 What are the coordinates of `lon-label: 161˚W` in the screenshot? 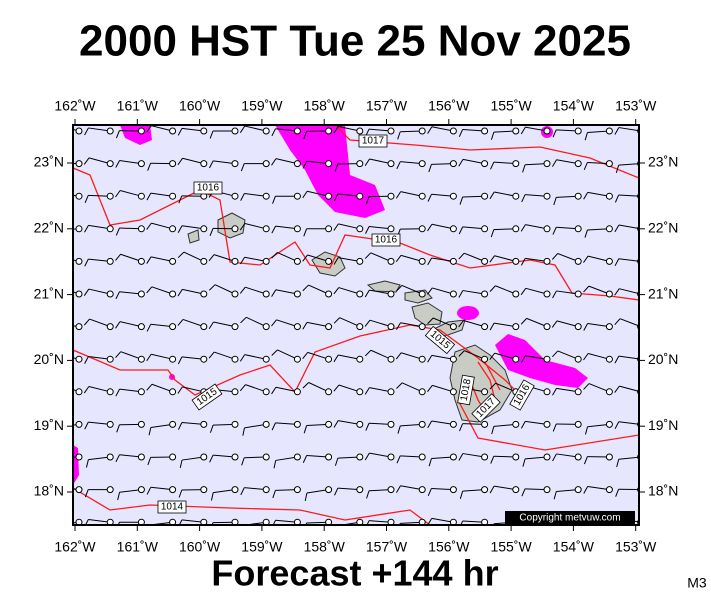 It's located at (138, 106).